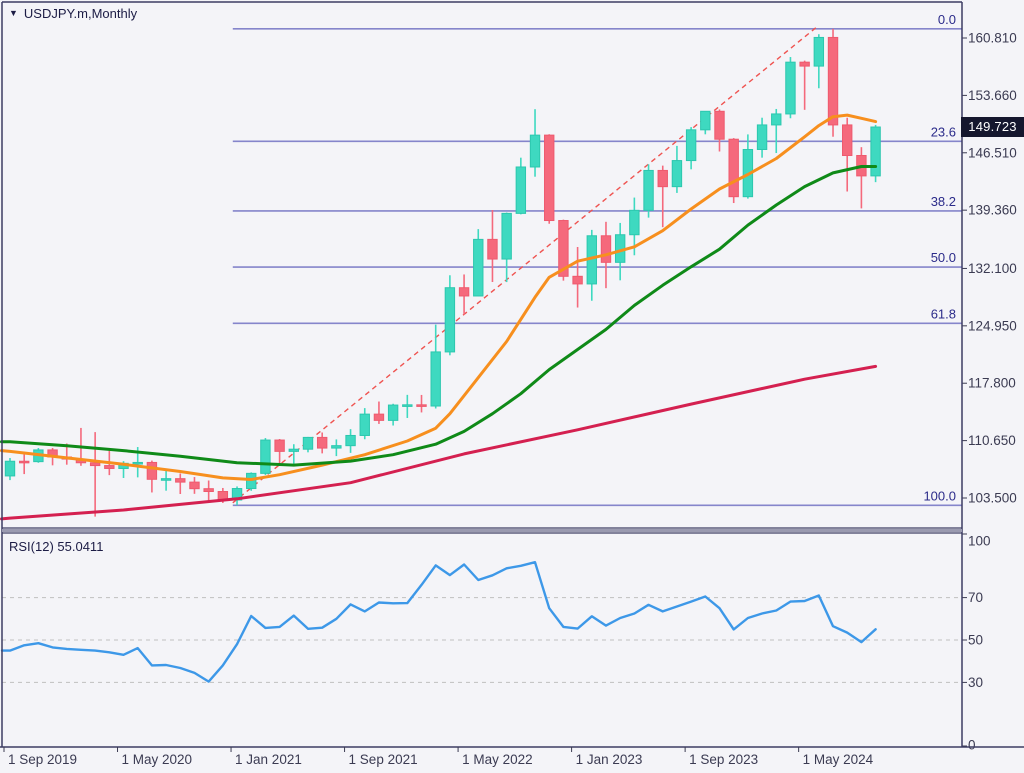 Image resolution: width=1024 pixels, height=773 pixels. What do you see at coordinates (975, 640) in the screenshot?
I see `axis-label: 50` at bounding box center [975, 640].